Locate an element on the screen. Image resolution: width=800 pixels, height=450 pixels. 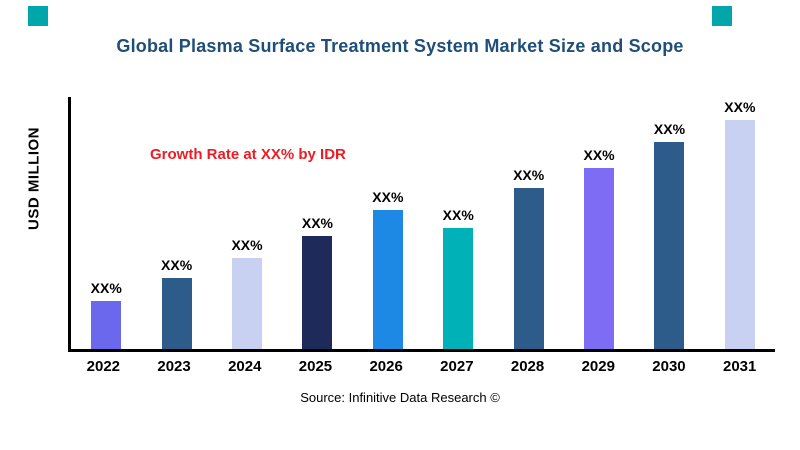
x-tick: 2025 is located at coordinates (315, 366).